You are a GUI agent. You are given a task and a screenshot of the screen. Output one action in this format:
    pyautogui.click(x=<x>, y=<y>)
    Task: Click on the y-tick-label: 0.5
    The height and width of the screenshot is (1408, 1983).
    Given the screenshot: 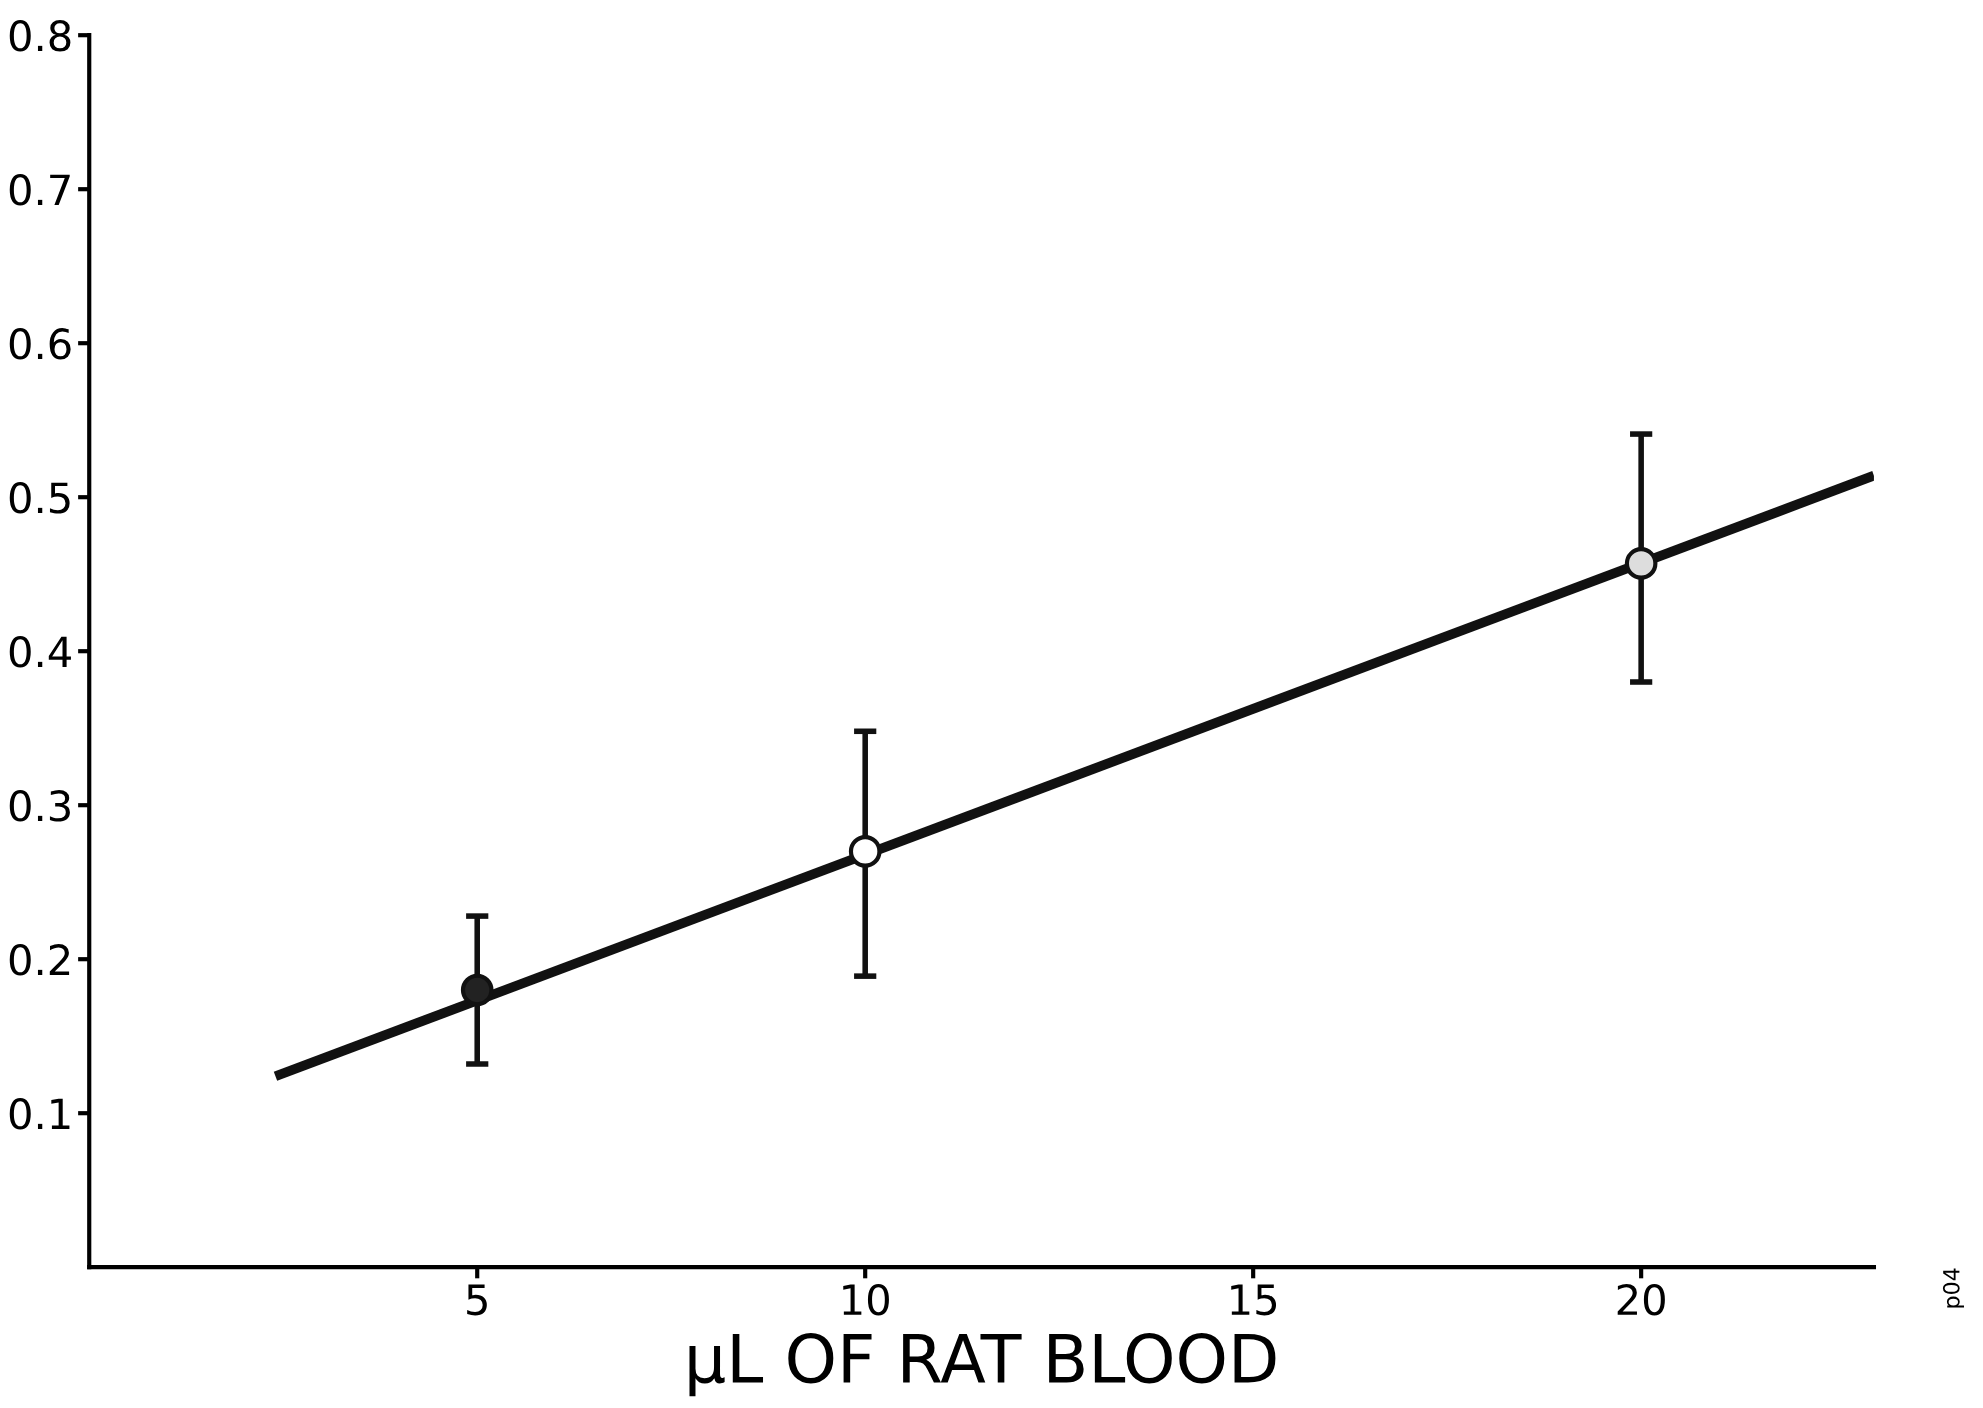 What is the action you would take?
    pyautogui.click(x=39, y=498)
    